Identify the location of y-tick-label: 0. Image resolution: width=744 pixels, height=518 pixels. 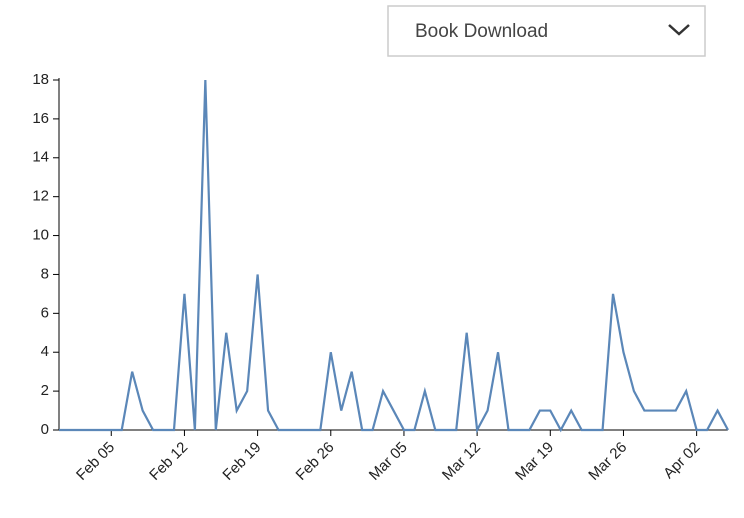
(45, 429).